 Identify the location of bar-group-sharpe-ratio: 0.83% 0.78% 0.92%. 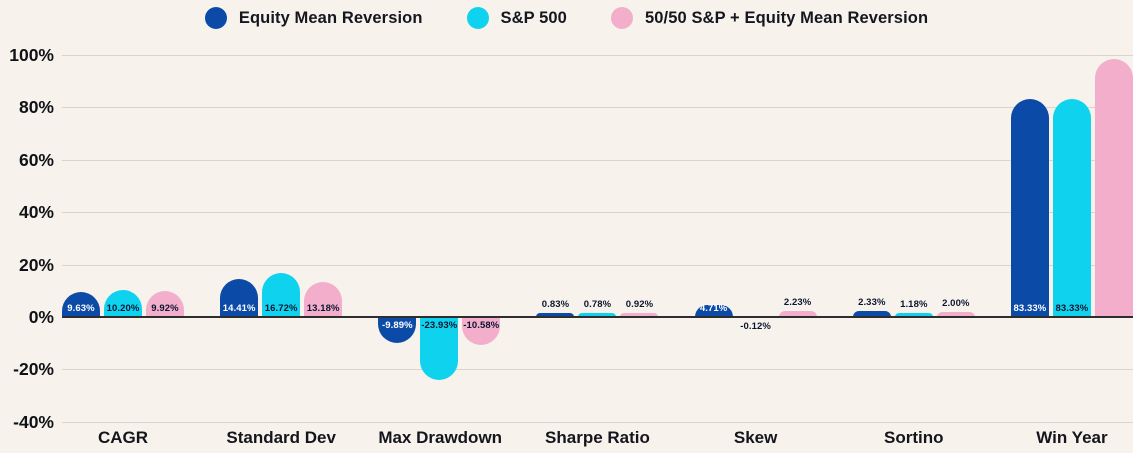
(597, 226).